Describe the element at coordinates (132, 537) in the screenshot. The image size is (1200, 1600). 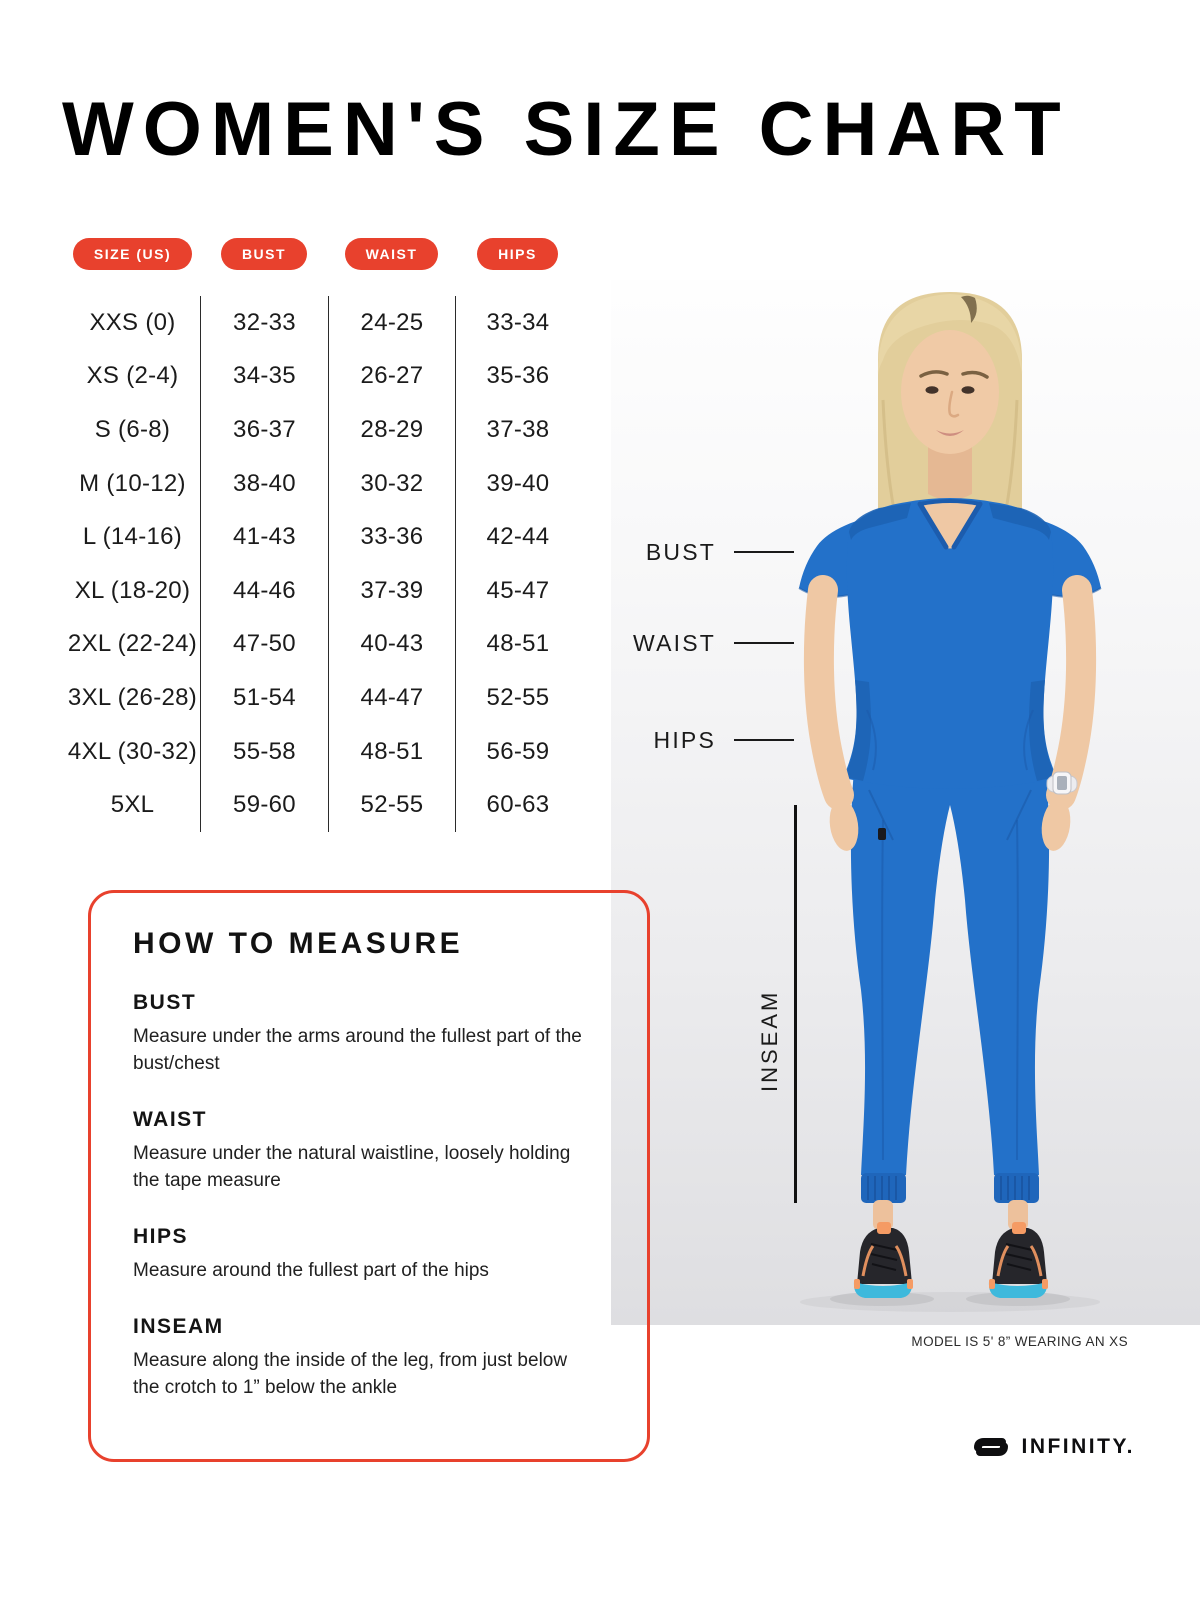
I see `size-cell: L (14-16)` at that location.